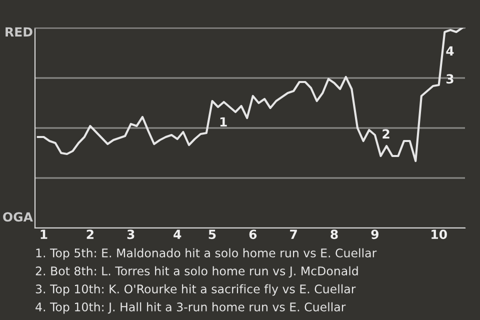 This screenshot has height=320, width=480. What do you see at coordinates (386, 133) in the screenshot?
I see `annotation: 2` at bounding box center [386, 133].